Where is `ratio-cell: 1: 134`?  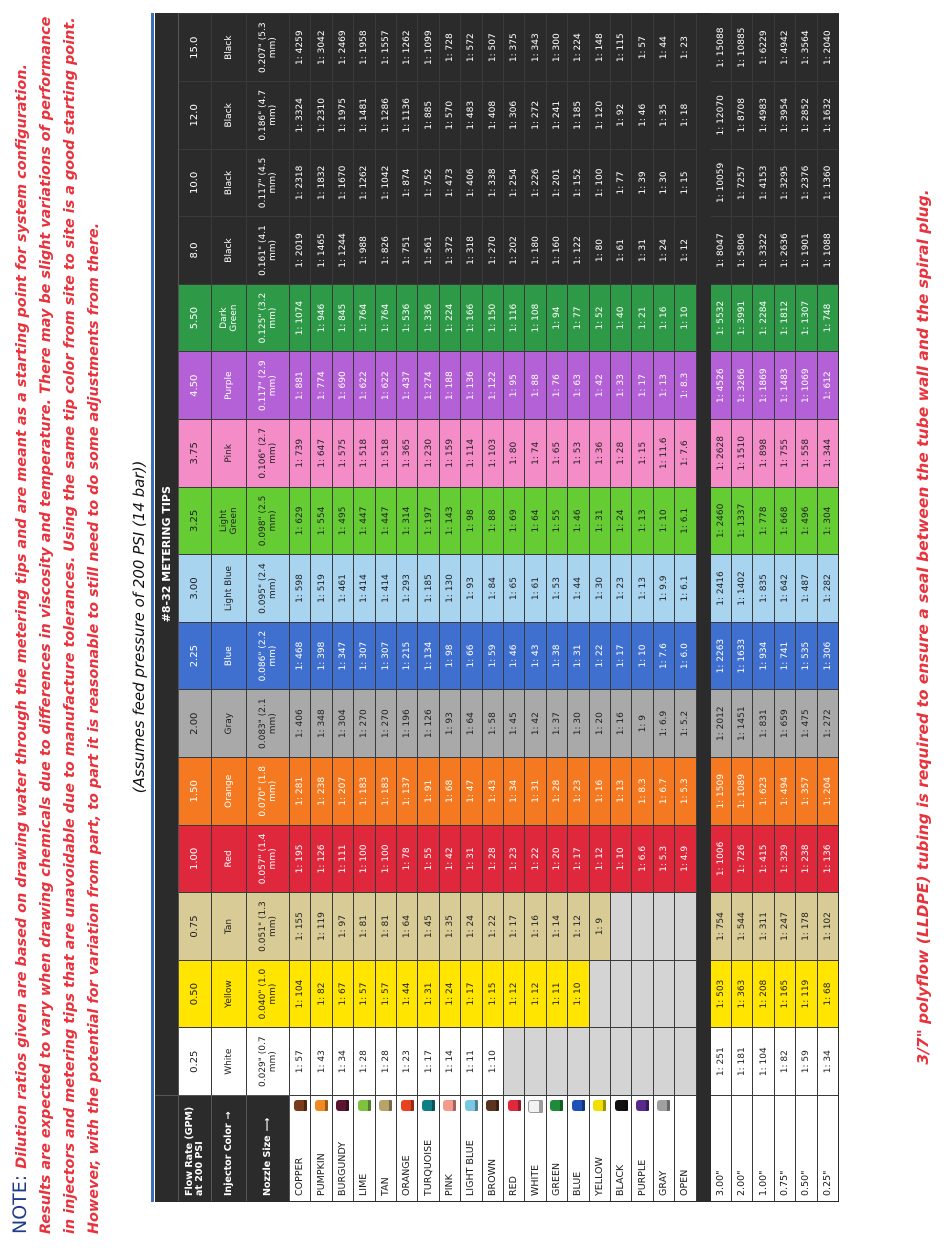
ratio-cell: 1: 134 is located at coordinates (429, 655).